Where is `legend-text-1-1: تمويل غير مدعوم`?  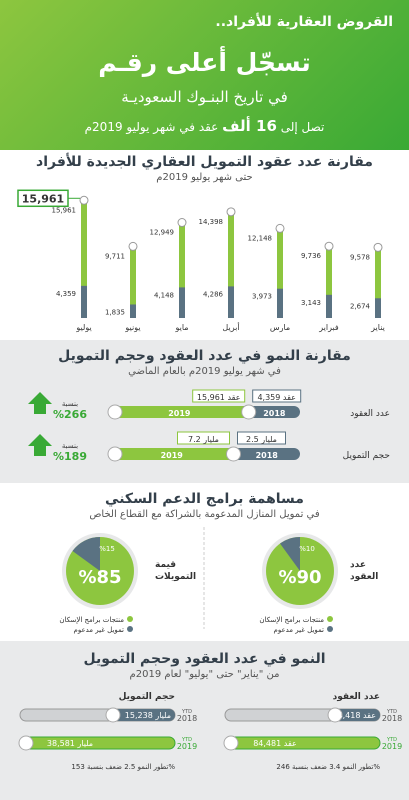
legend-text-1-1: تمويل غير مدعوم is located at coordinates (99, 630).